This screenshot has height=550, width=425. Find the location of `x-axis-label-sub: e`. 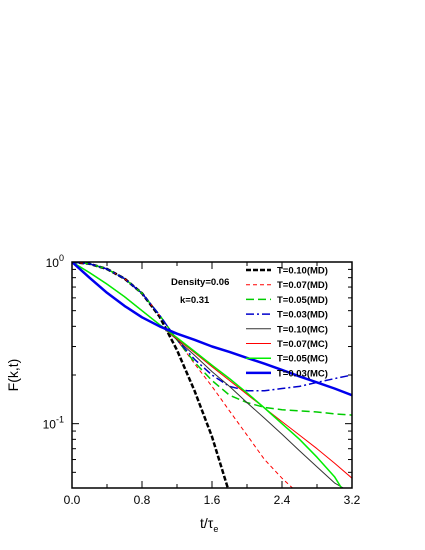

x-axis-label-sub: e is located at coordinates (215, 529).